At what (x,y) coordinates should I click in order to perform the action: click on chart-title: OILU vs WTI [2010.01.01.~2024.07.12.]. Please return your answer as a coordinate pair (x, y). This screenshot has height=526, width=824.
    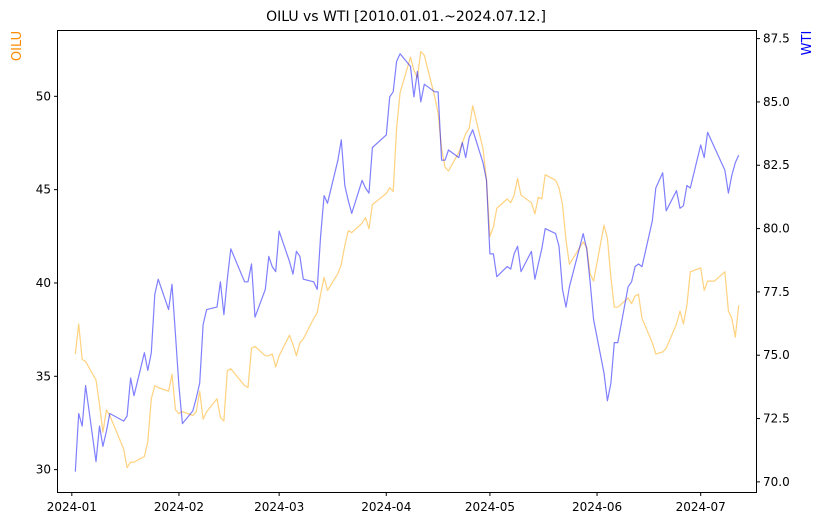
    Looking at the image, I should click on (406, 17).